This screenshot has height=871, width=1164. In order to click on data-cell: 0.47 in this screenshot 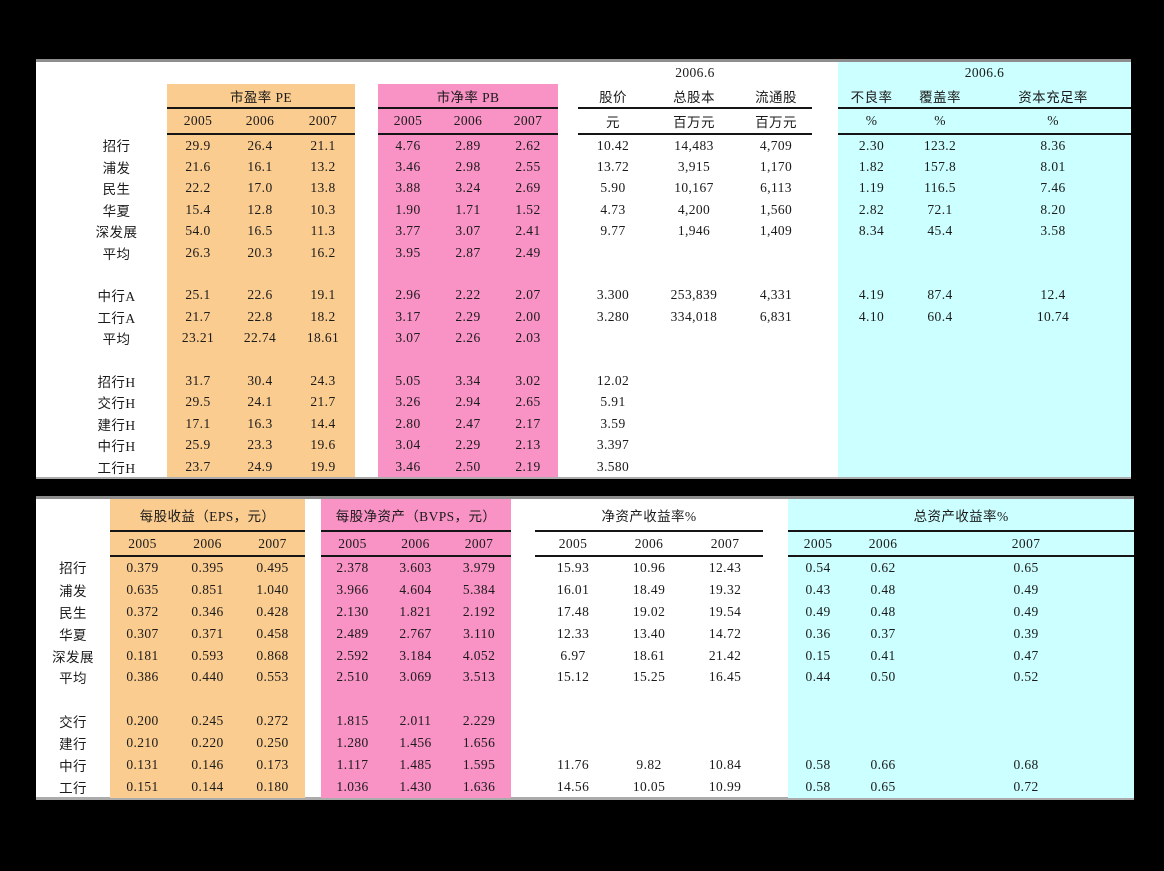, I will do `click(1026, 655)`.